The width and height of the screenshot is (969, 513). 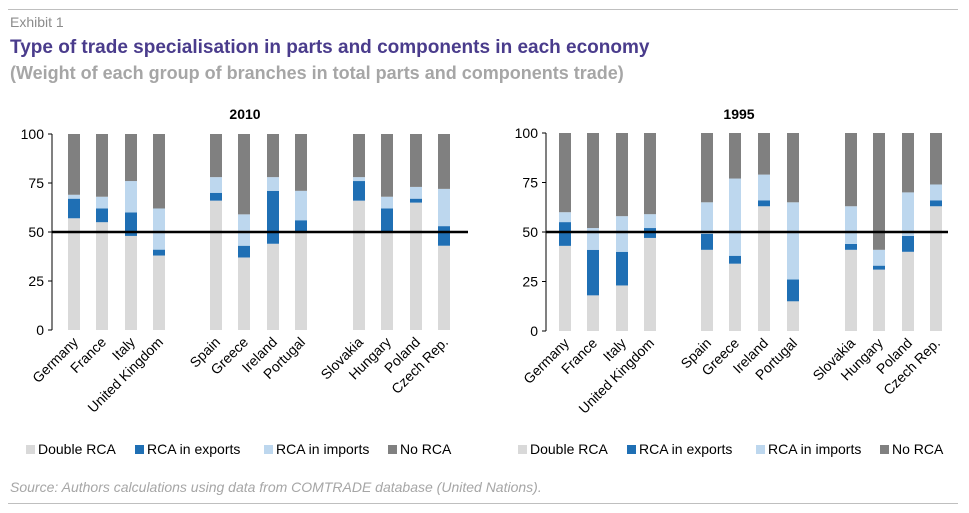 What do you see at coordinates (764, 154) in the screenshot?
I see `bar-1995-ireland-no-rca` at bounding box center [764, 154].